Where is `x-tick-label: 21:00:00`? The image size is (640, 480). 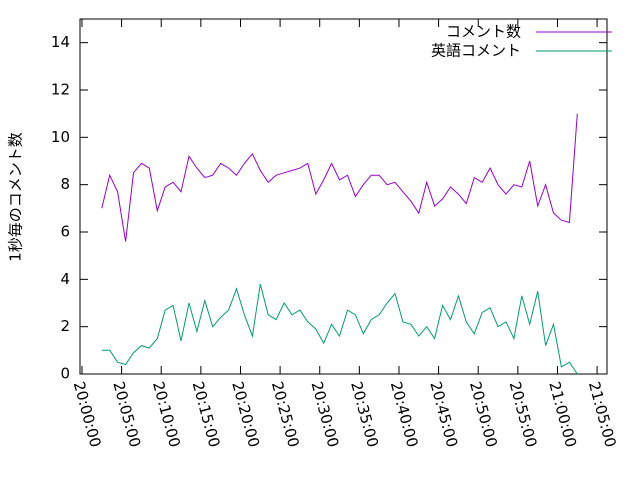 x-tick-label: 21:00:00 is located at coordinates (562, 415).